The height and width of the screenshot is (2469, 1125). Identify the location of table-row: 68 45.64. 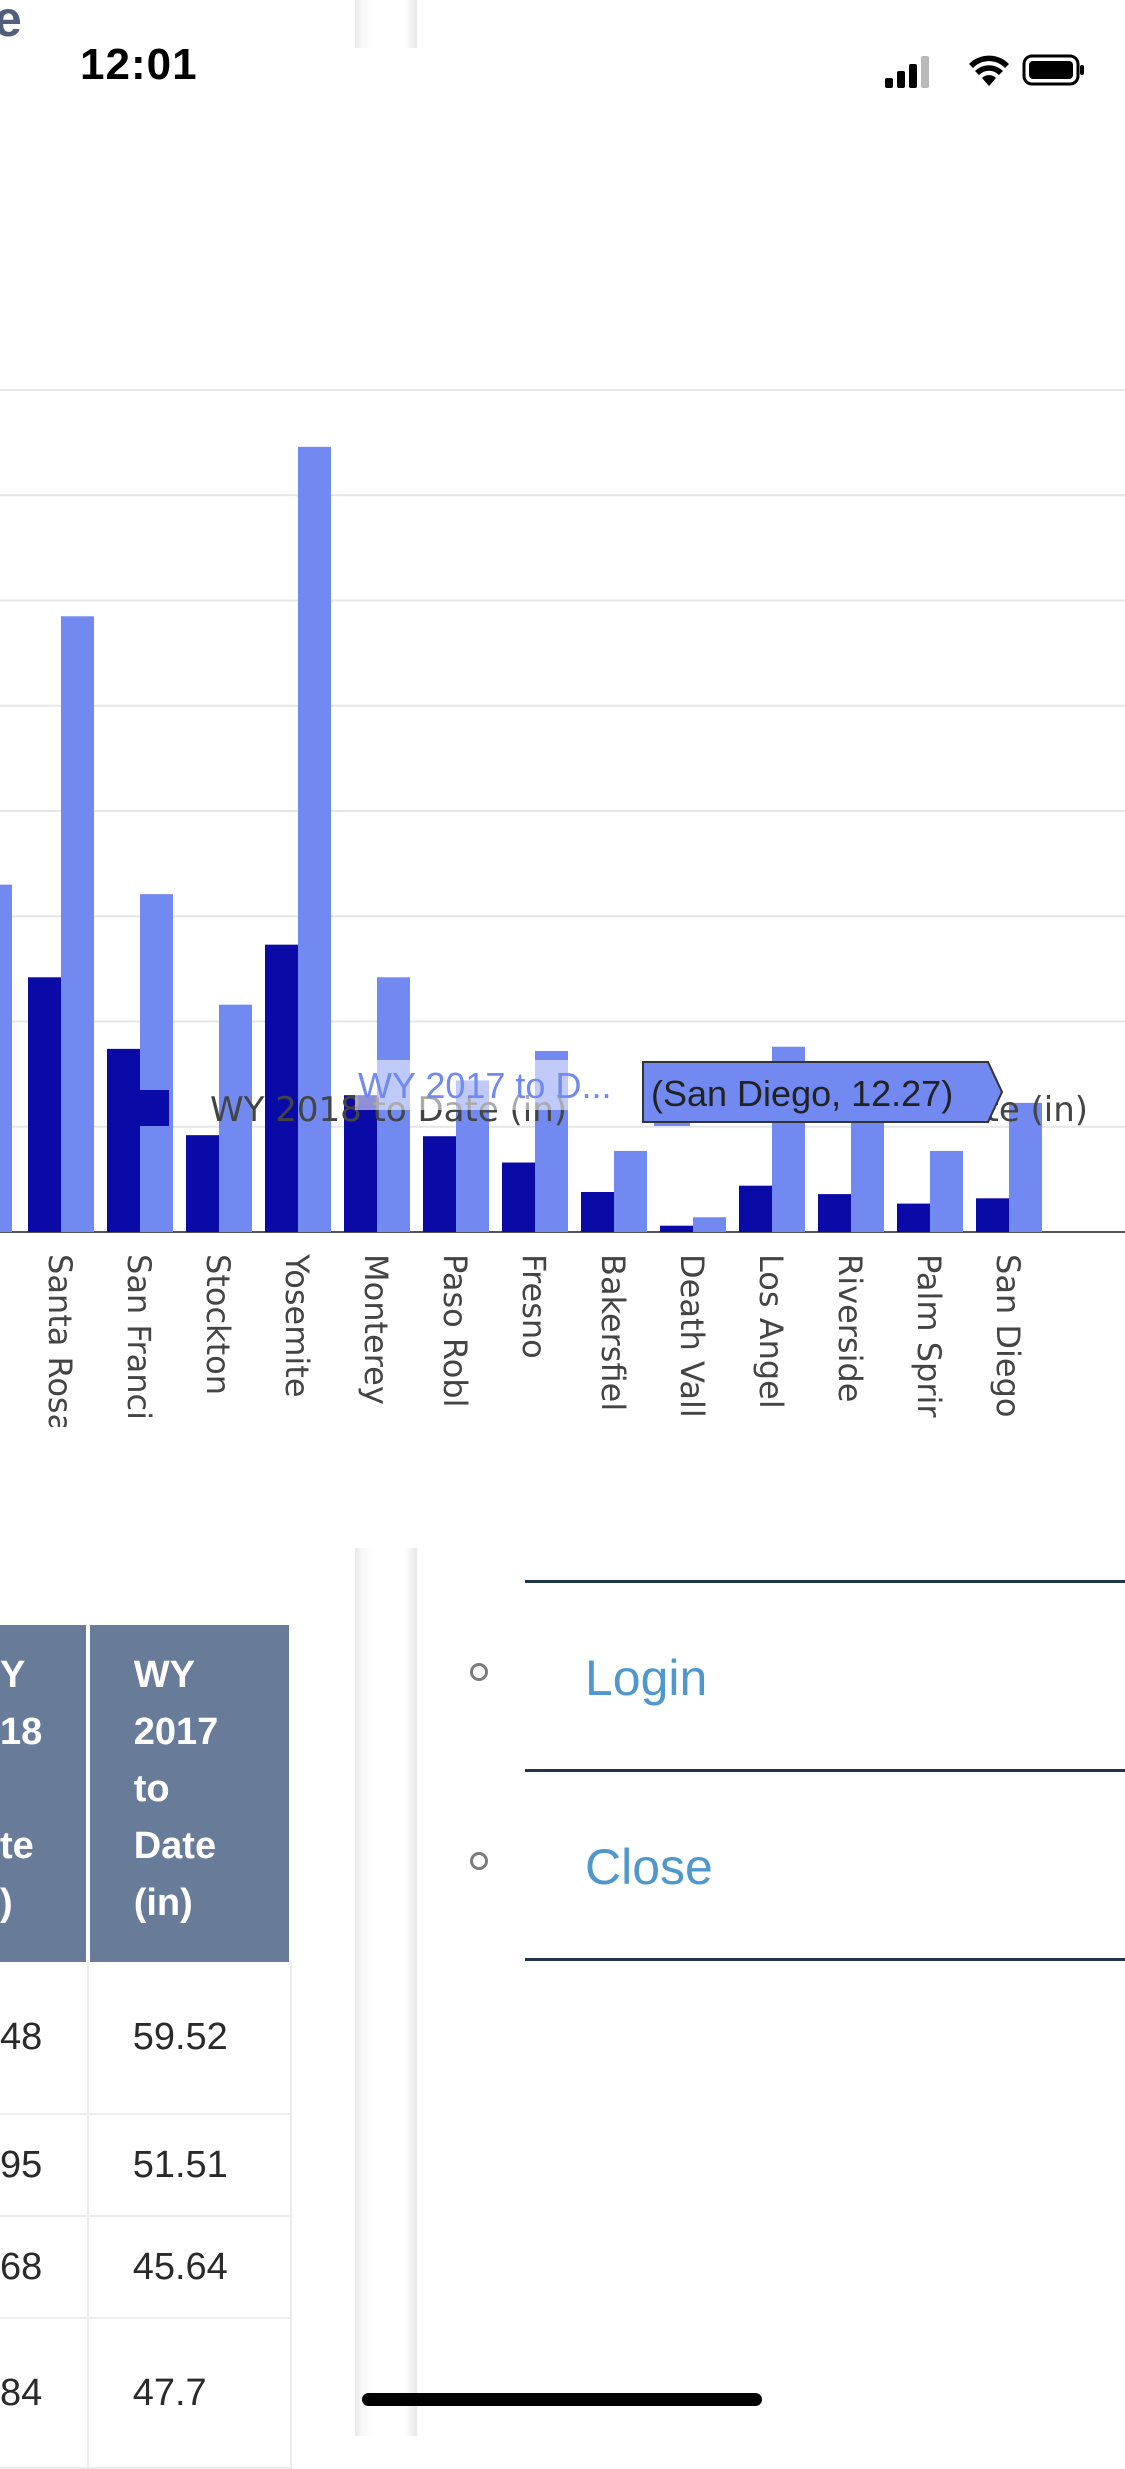
(146, 2267).